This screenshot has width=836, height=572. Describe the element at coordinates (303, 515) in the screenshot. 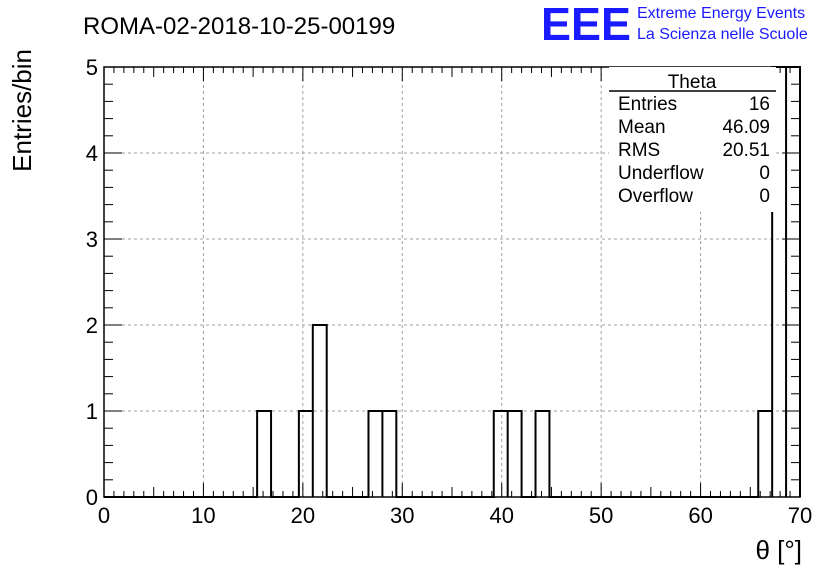

I see `x-tick-label: 20` at that location.